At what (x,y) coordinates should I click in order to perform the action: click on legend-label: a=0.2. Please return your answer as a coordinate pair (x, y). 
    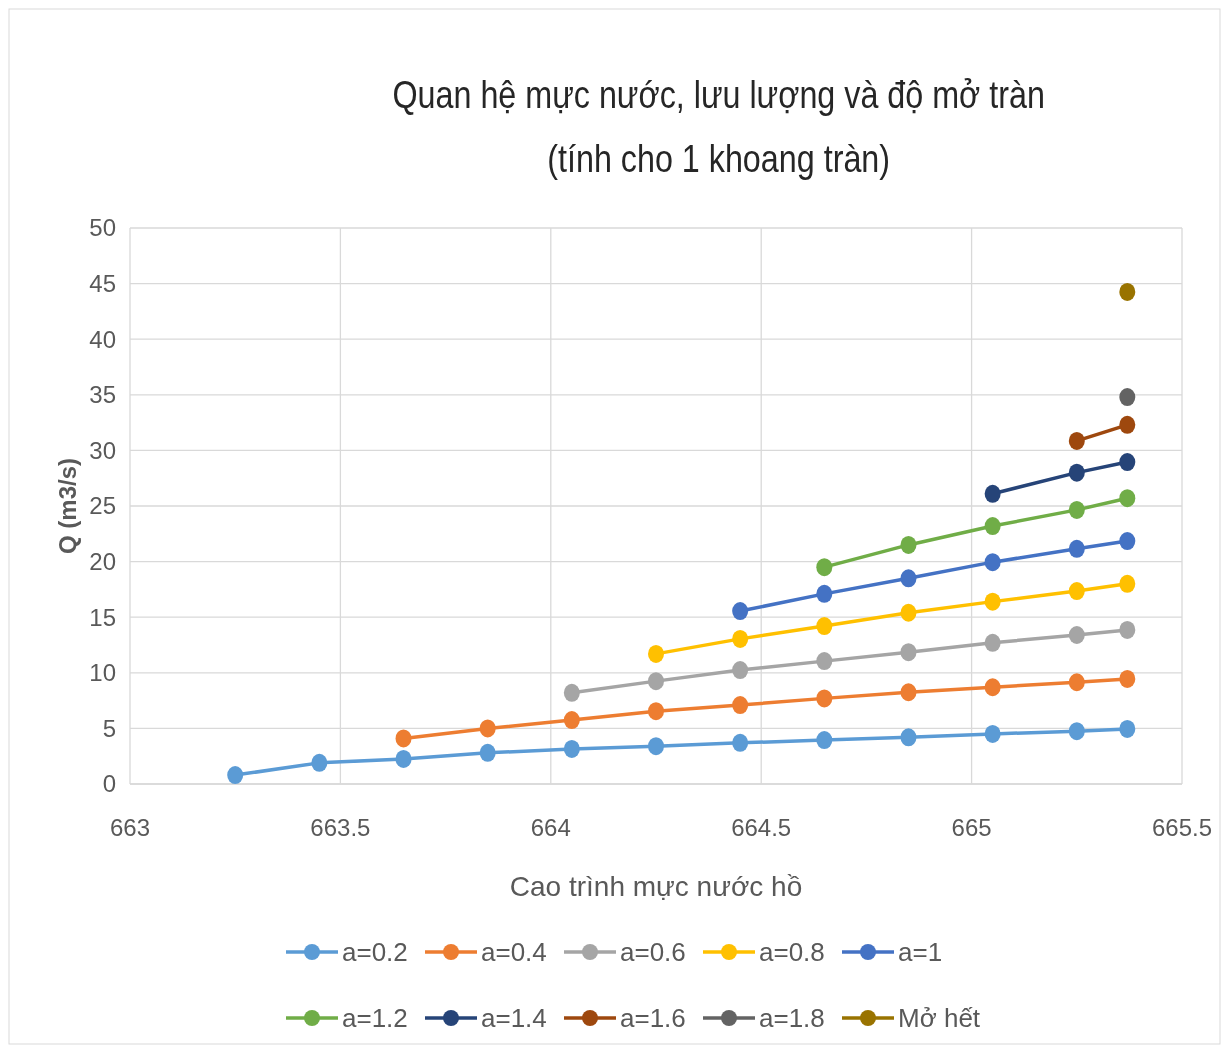
    Looking at the image, I should click on (375, 952).